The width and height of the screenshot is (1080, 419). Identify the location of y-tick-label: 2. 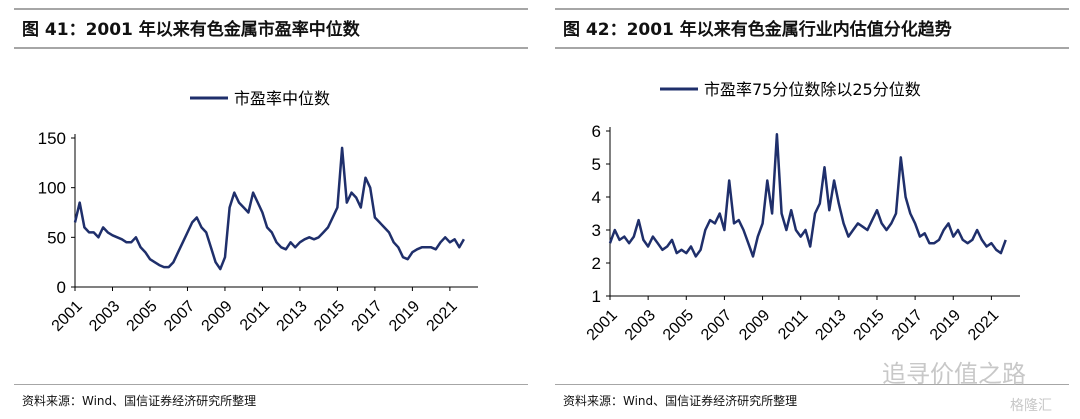
(596, 263).